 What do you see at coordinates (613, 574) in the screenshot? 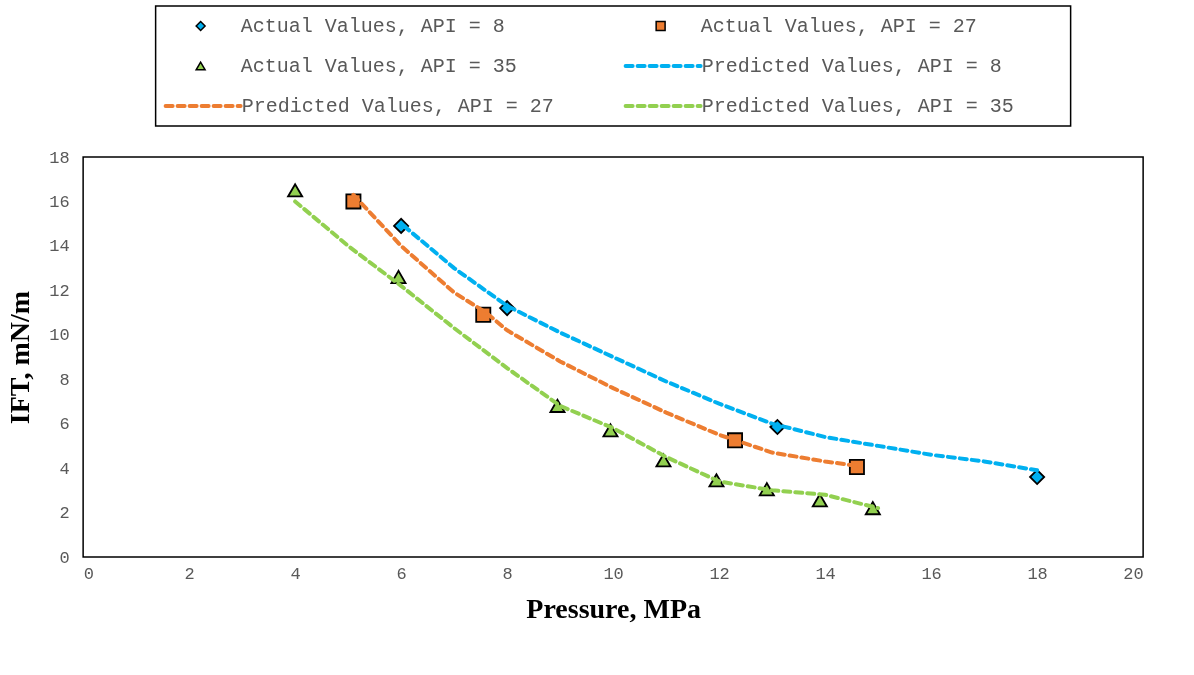
I see `x-tick-label: 10` at bounding box center [613, 574].